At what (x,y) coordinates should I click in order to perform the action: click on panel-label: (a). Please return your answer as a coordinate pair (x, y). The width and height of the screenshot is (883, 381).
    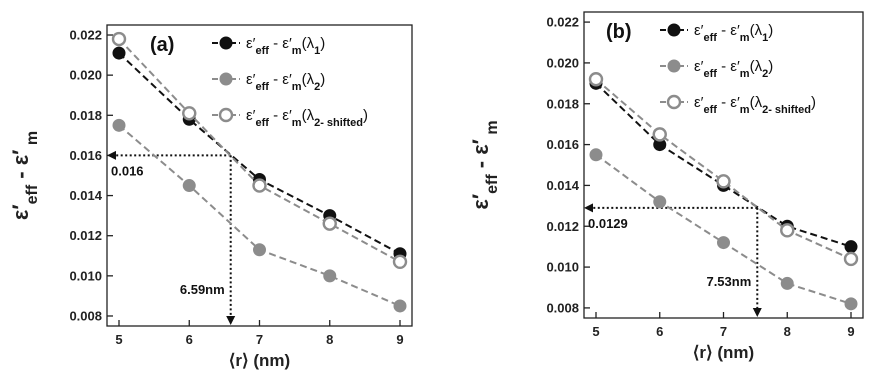
    Looking at the image, I should click on (162, 45).